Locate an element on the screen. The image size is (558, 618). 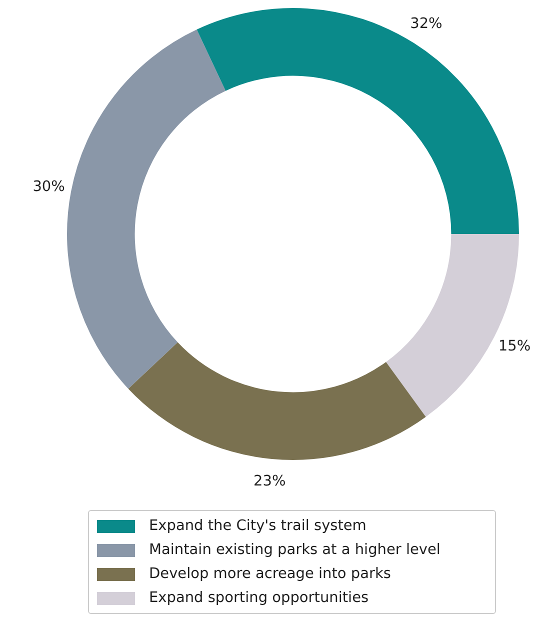
data-label: 32% is located at coordinates (426, 24).